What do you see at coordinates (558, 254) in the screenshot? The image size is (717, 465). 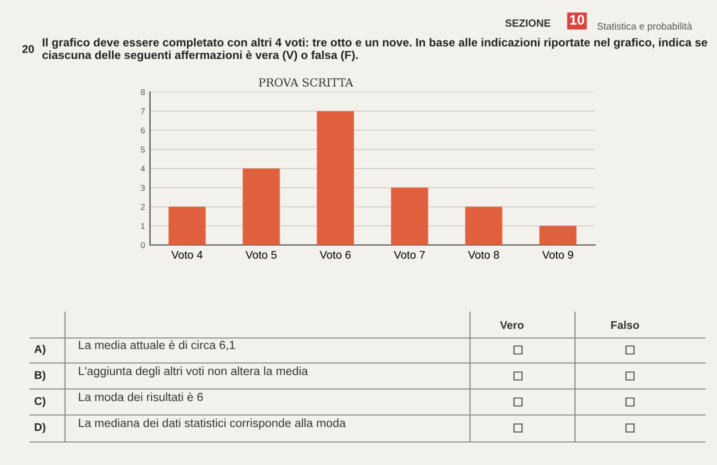 I see `x-tick-label: Voto 9` at bounding box center [558, 254].